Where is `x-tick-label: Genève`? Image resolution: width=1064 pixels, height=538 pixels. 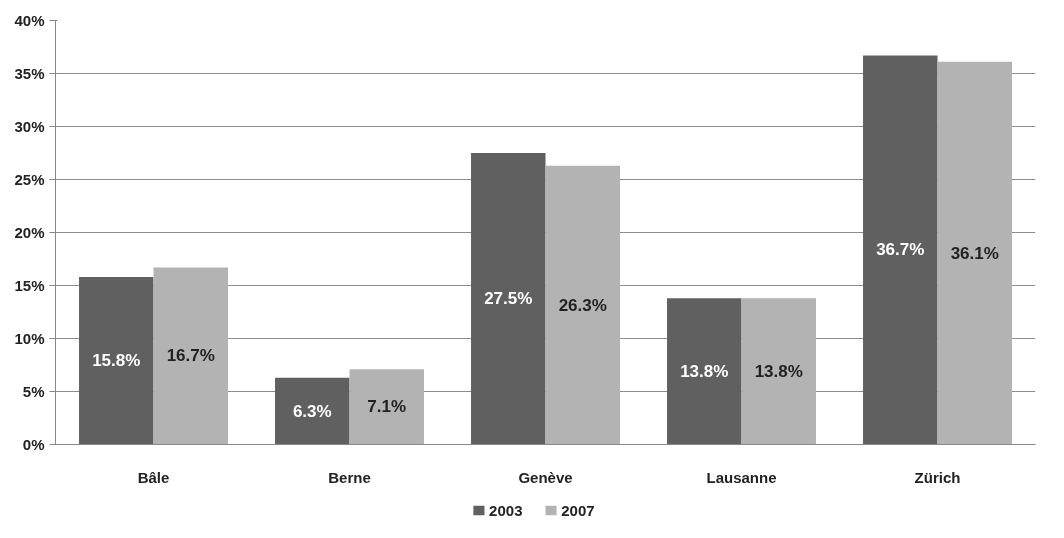 x-tick-label: Genève is located at coordinates (545, 477).